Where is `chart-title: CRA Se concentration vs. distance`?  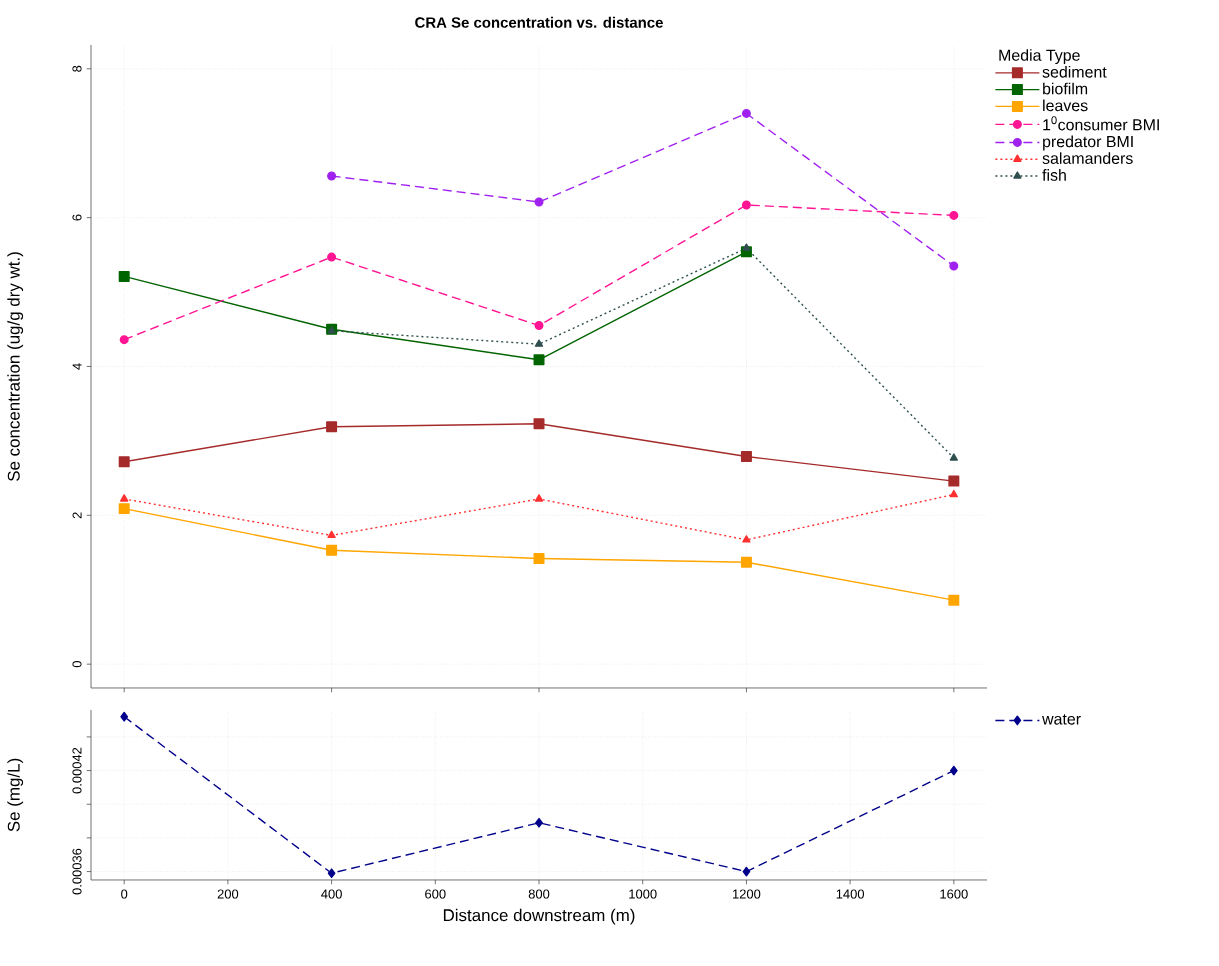 chart-title: CRA Se concentration vs. distance is located at coordinates (539, 22).